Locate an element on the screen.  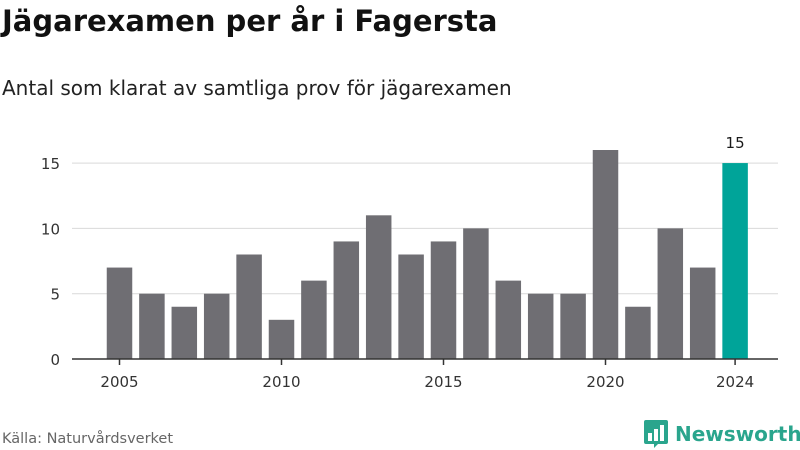
bar-chart-logo-icon is located at coordinates (656, 434).